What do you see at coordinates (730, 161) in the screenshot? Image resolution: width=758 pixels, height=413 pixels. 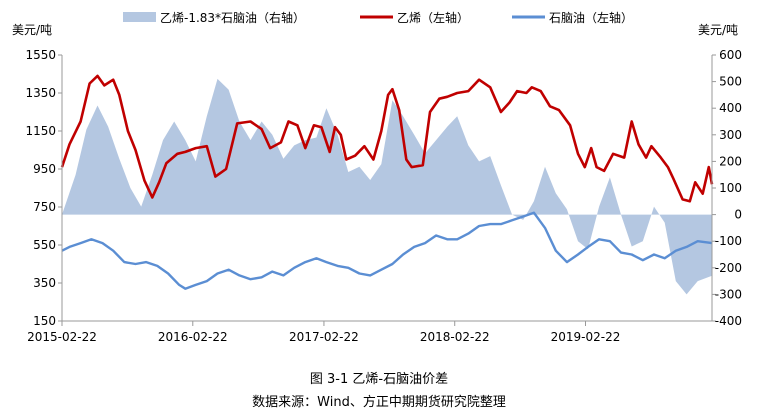 I see `right-tick-label: 200` at bounding box center [730, 161].